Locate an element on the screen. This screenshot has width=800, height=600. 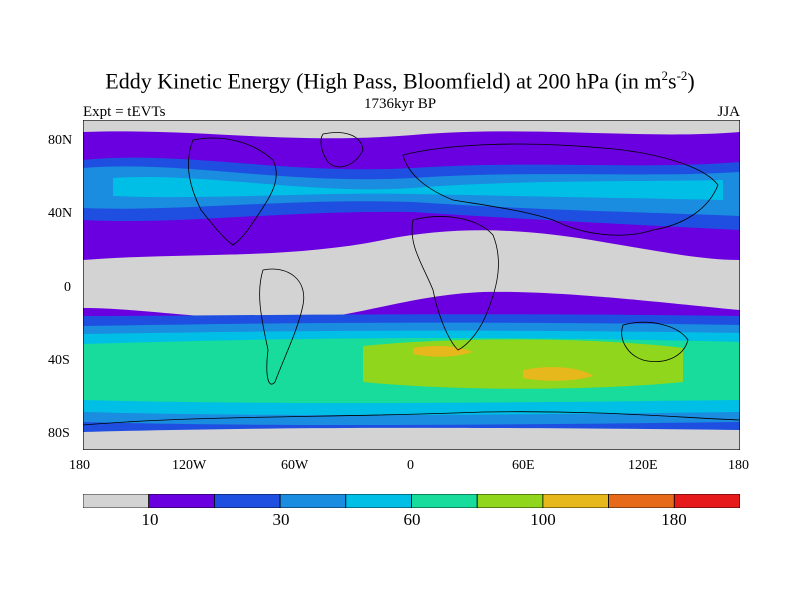
y-tick-40s: 40S is located at coordinates (59, 360).